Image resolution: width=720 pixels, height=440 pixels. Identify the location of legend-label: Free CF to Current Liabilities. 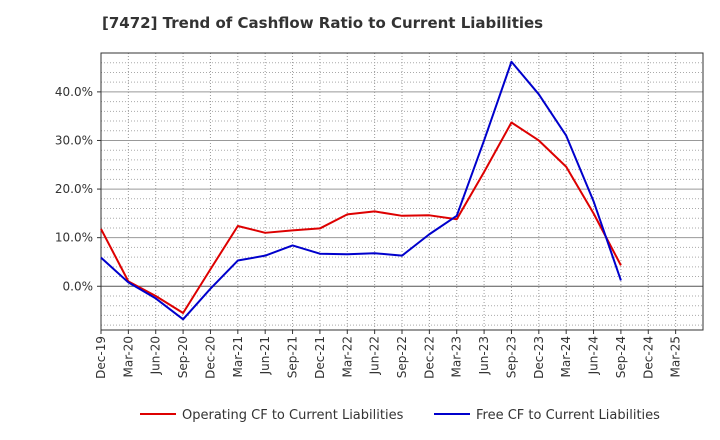
(568, 415).